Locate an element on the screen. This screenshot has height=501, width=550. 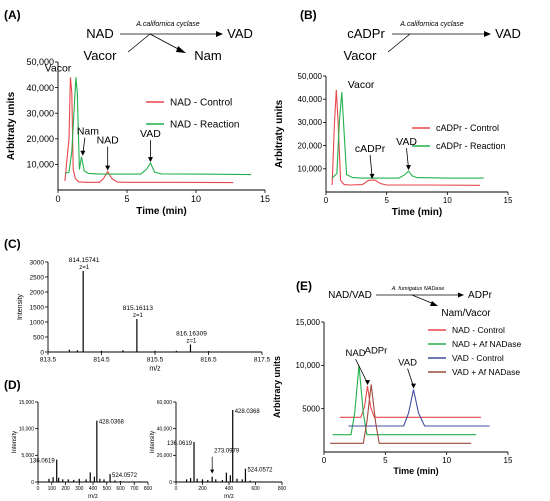
chart-a-x-tick-label: 15 is located at coordinates (265, 199).